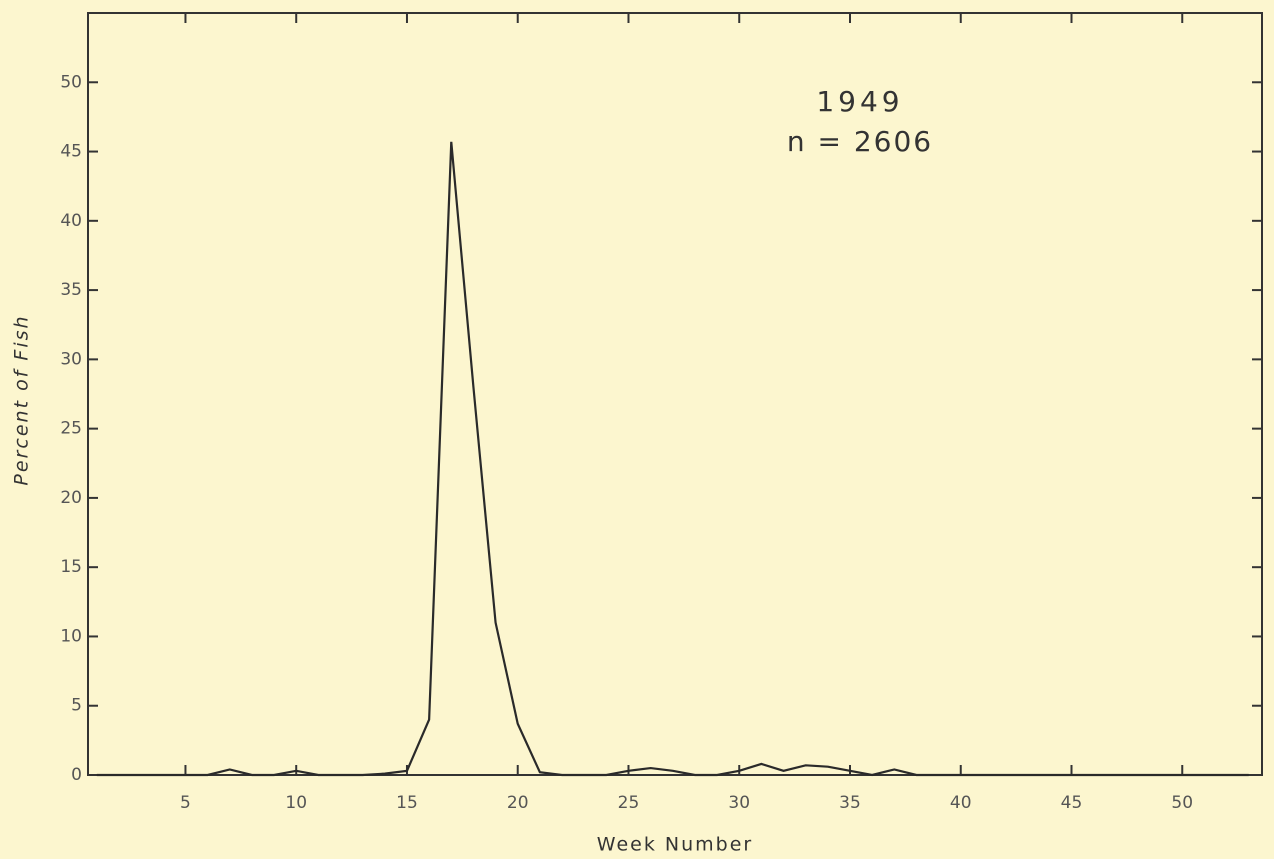  What do you see at coordinates (518, 803) in the screenshot?
I see `x-tick-label: 20` at bounding box center [518, 803].